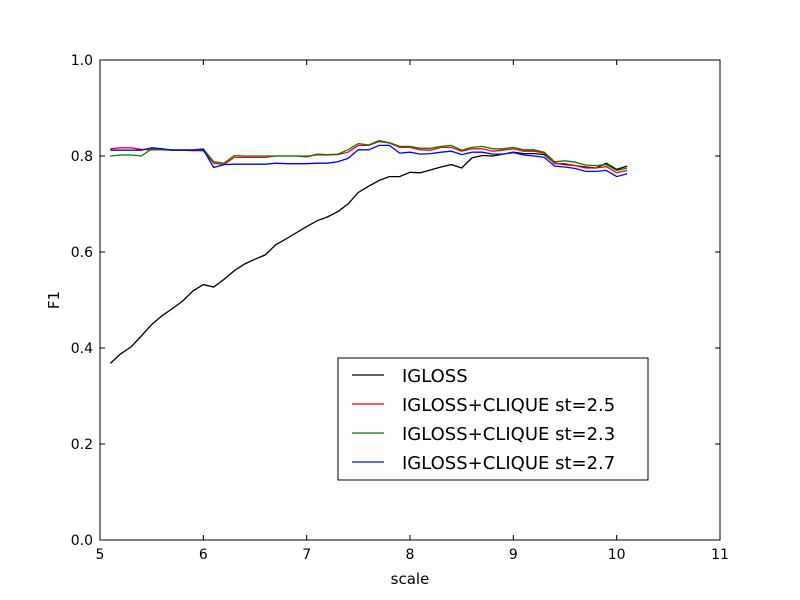 The width and height of the screenshot is (800, 600). What do you see at coordinates (82, 541) in the screenshot?
I see `y-tick-label: 0.0` at bounding box center [82, 541].